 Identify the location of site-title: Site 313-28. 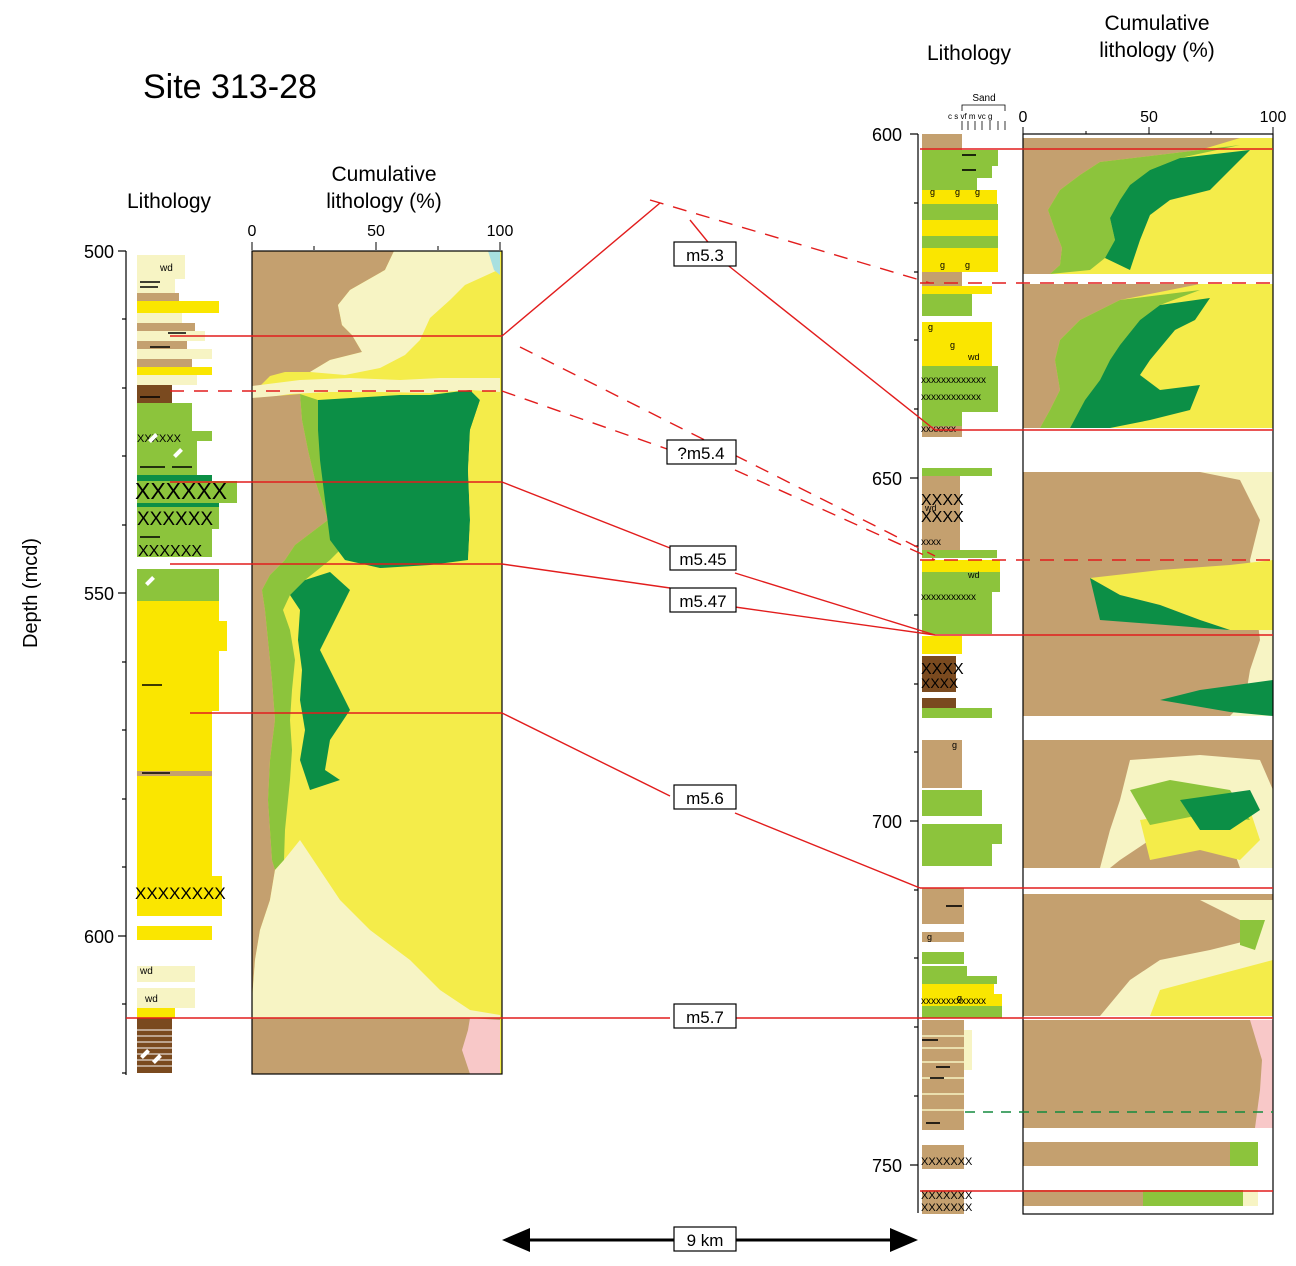
(230, 87).